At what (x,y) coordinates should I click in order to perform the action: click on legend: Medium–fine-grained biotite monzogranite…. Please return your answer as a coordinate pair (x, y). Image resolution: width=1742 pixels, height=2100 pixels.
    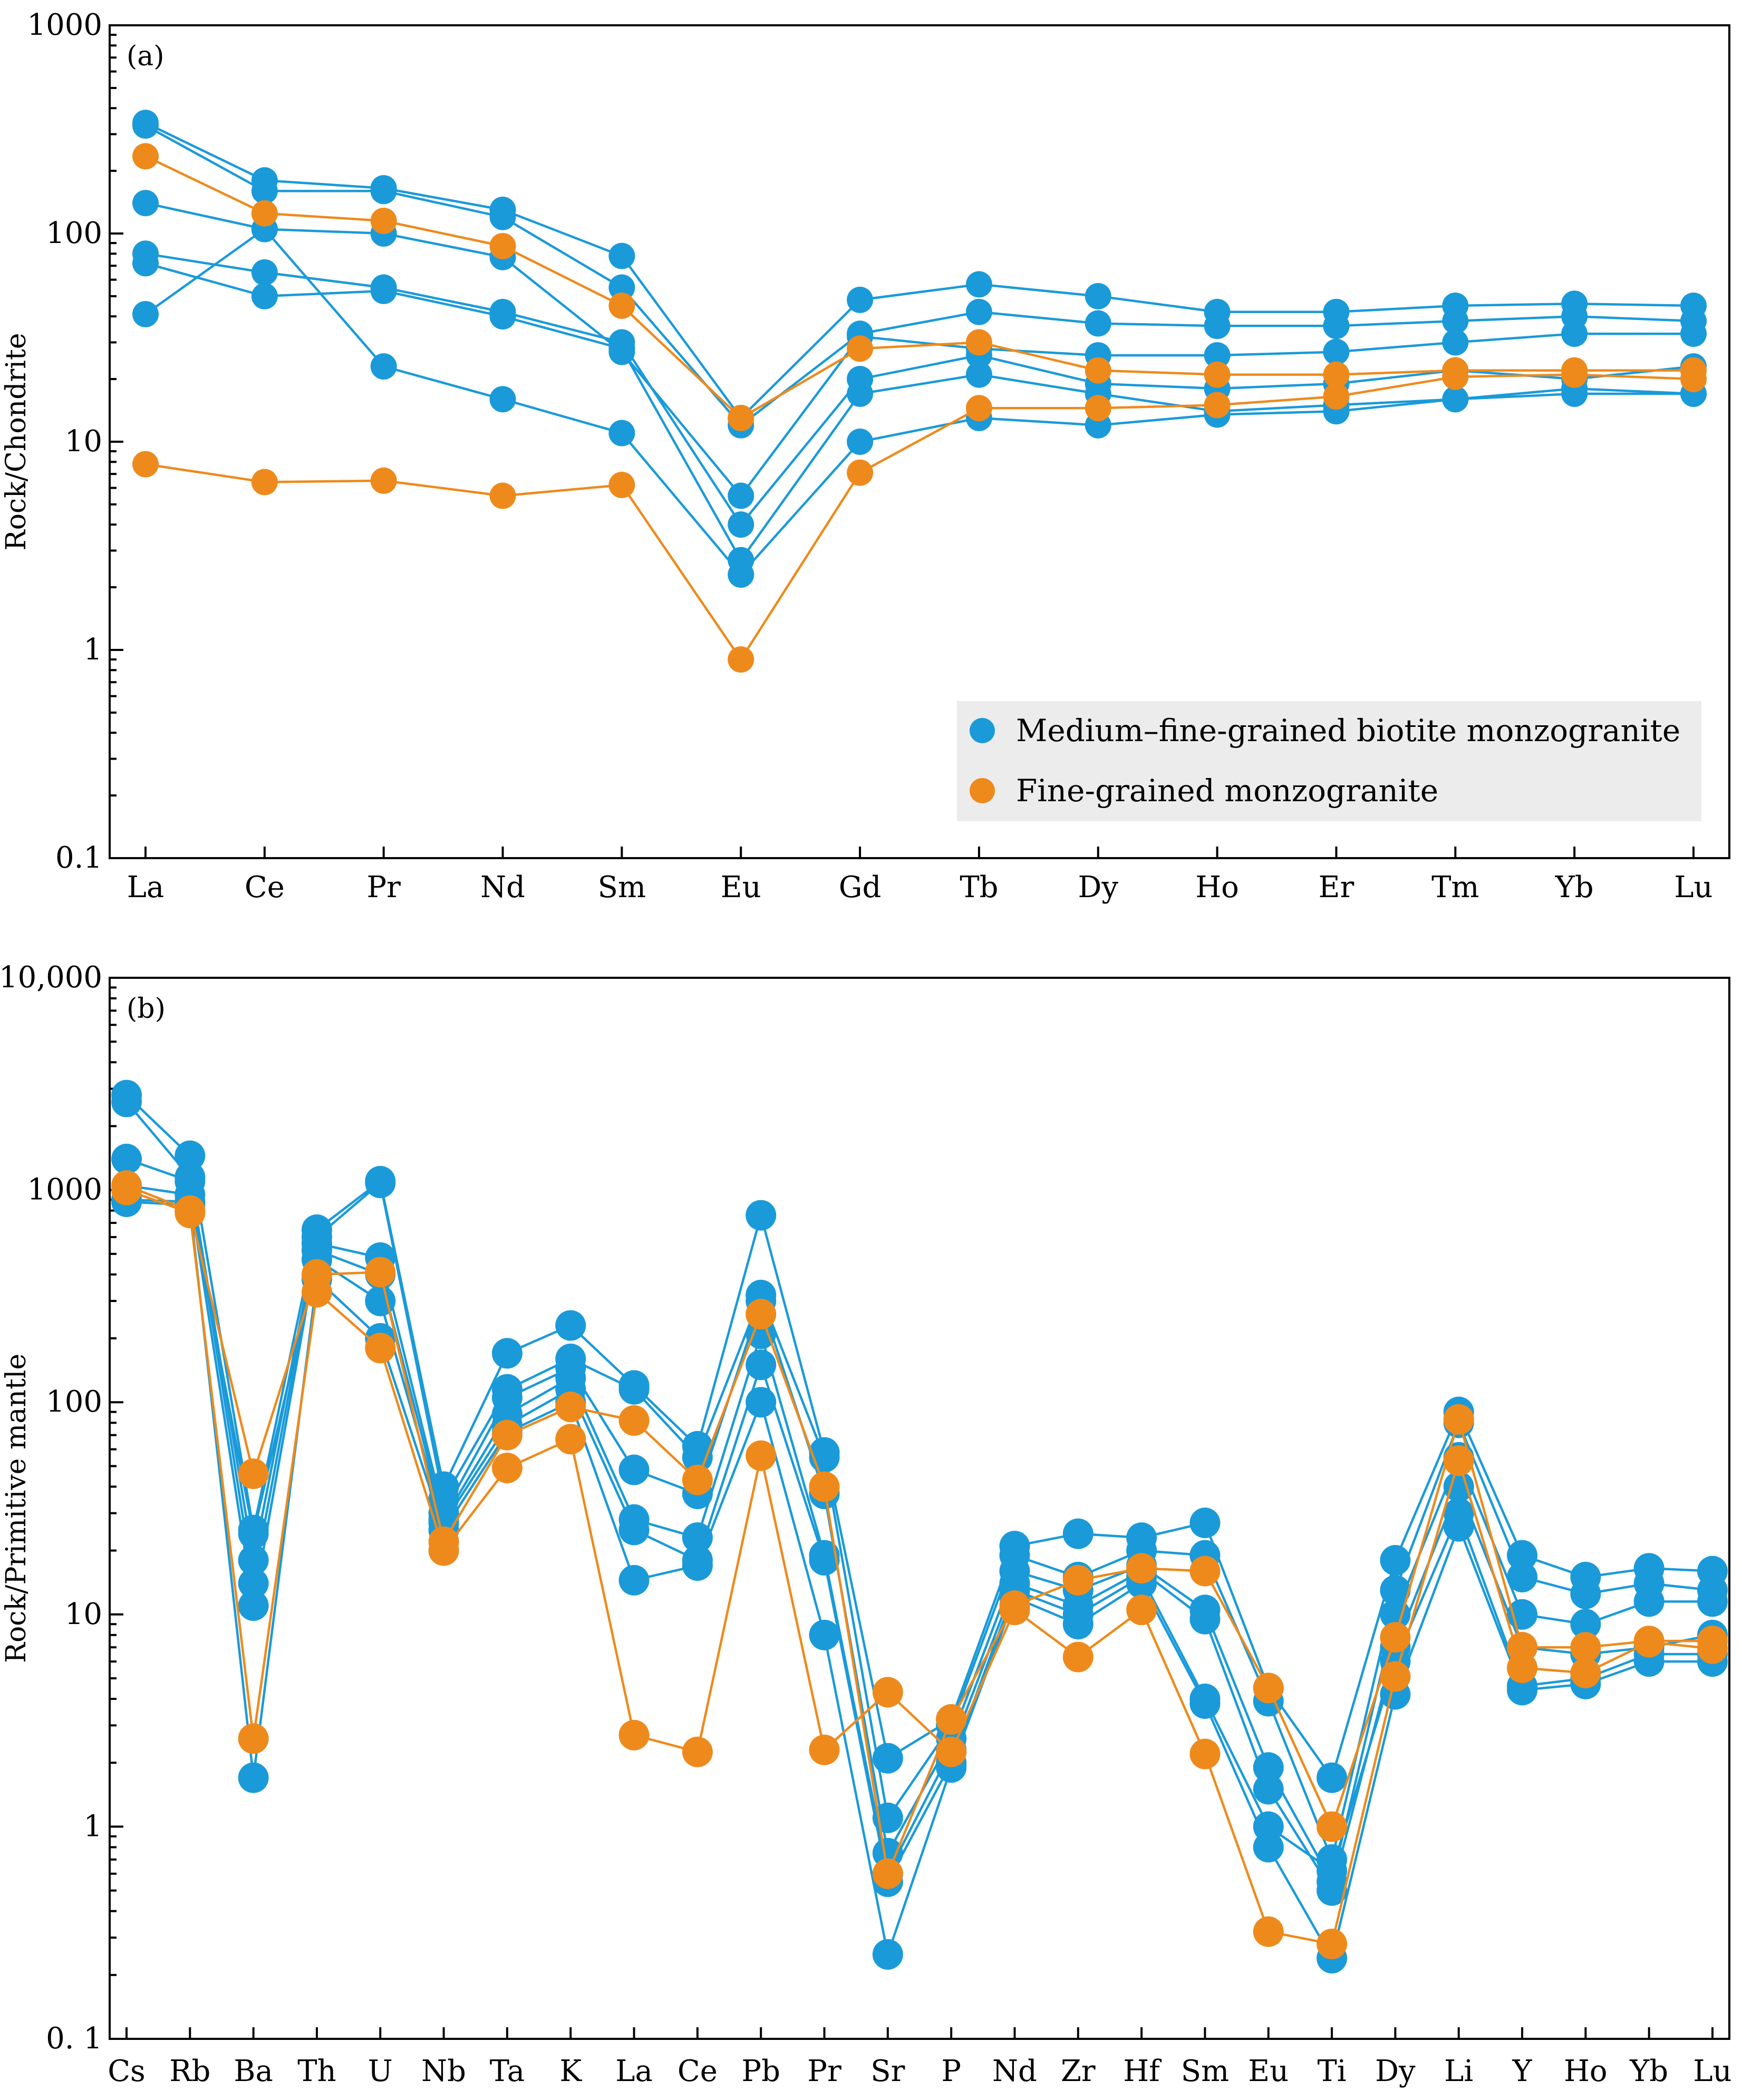
    Looking at the image, I should click on (1329, 761).